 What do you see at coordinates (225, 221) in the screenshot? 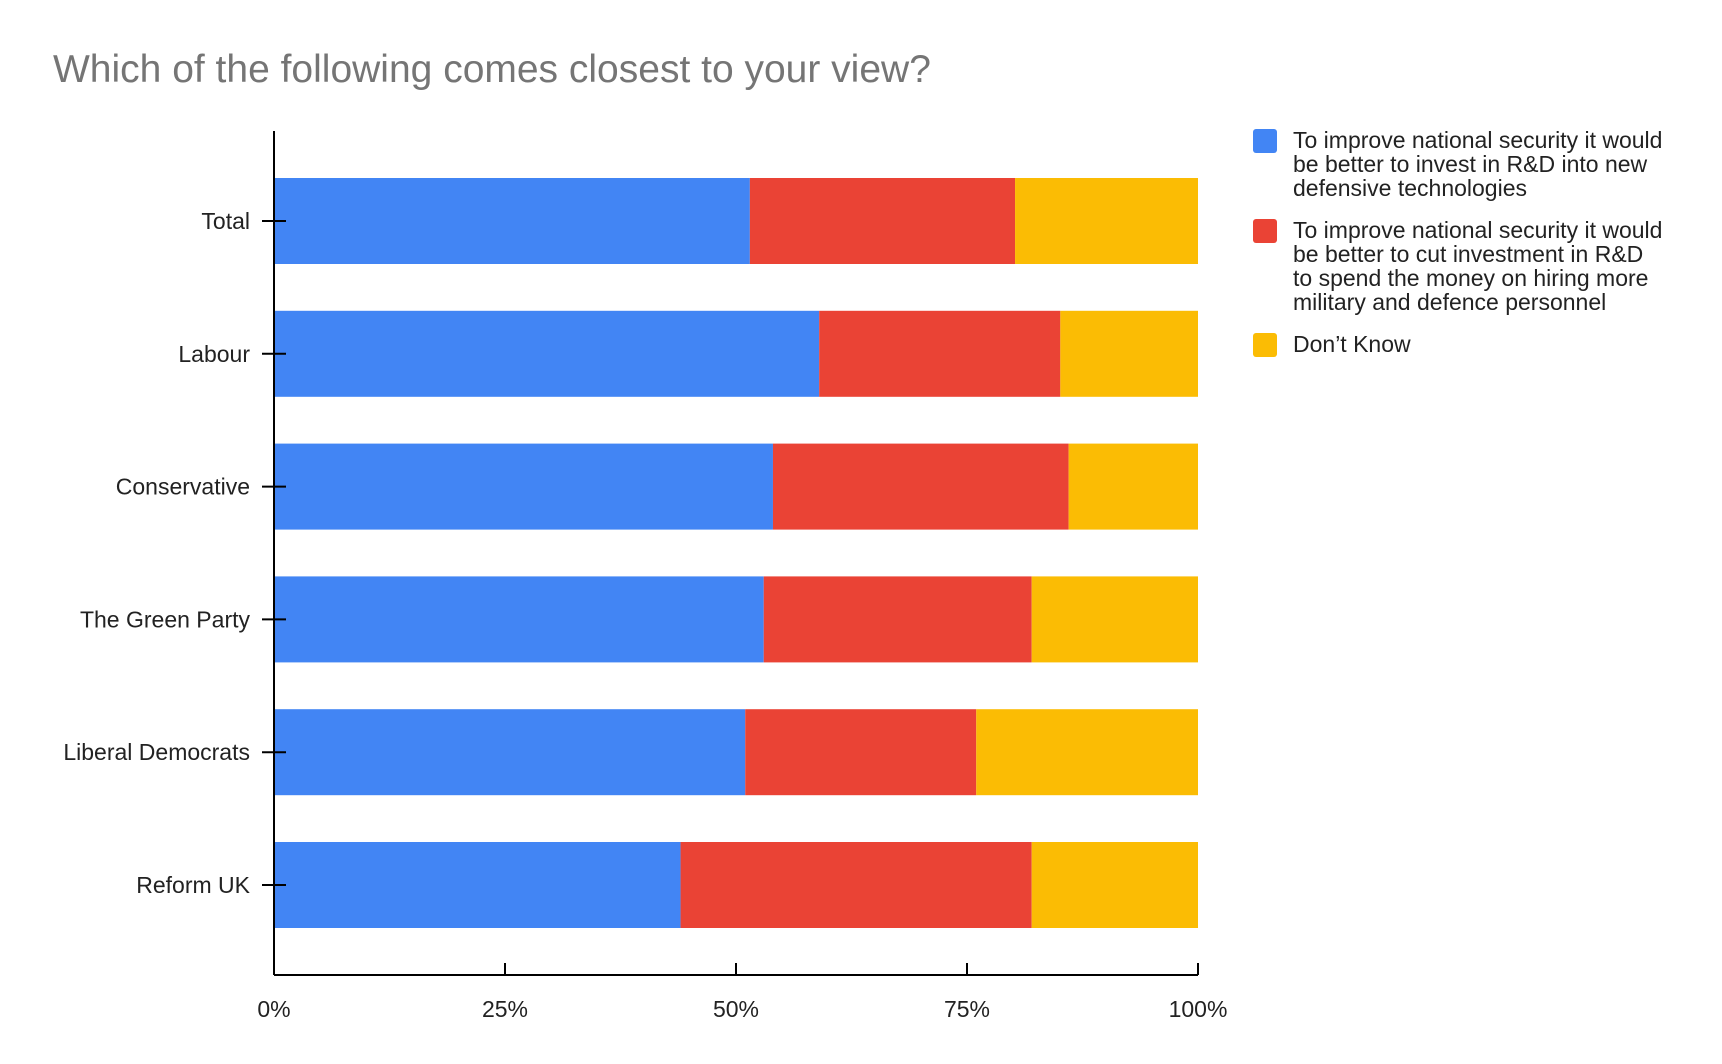
I see `y-tick-label: Total` at bounding box center [225, 221].